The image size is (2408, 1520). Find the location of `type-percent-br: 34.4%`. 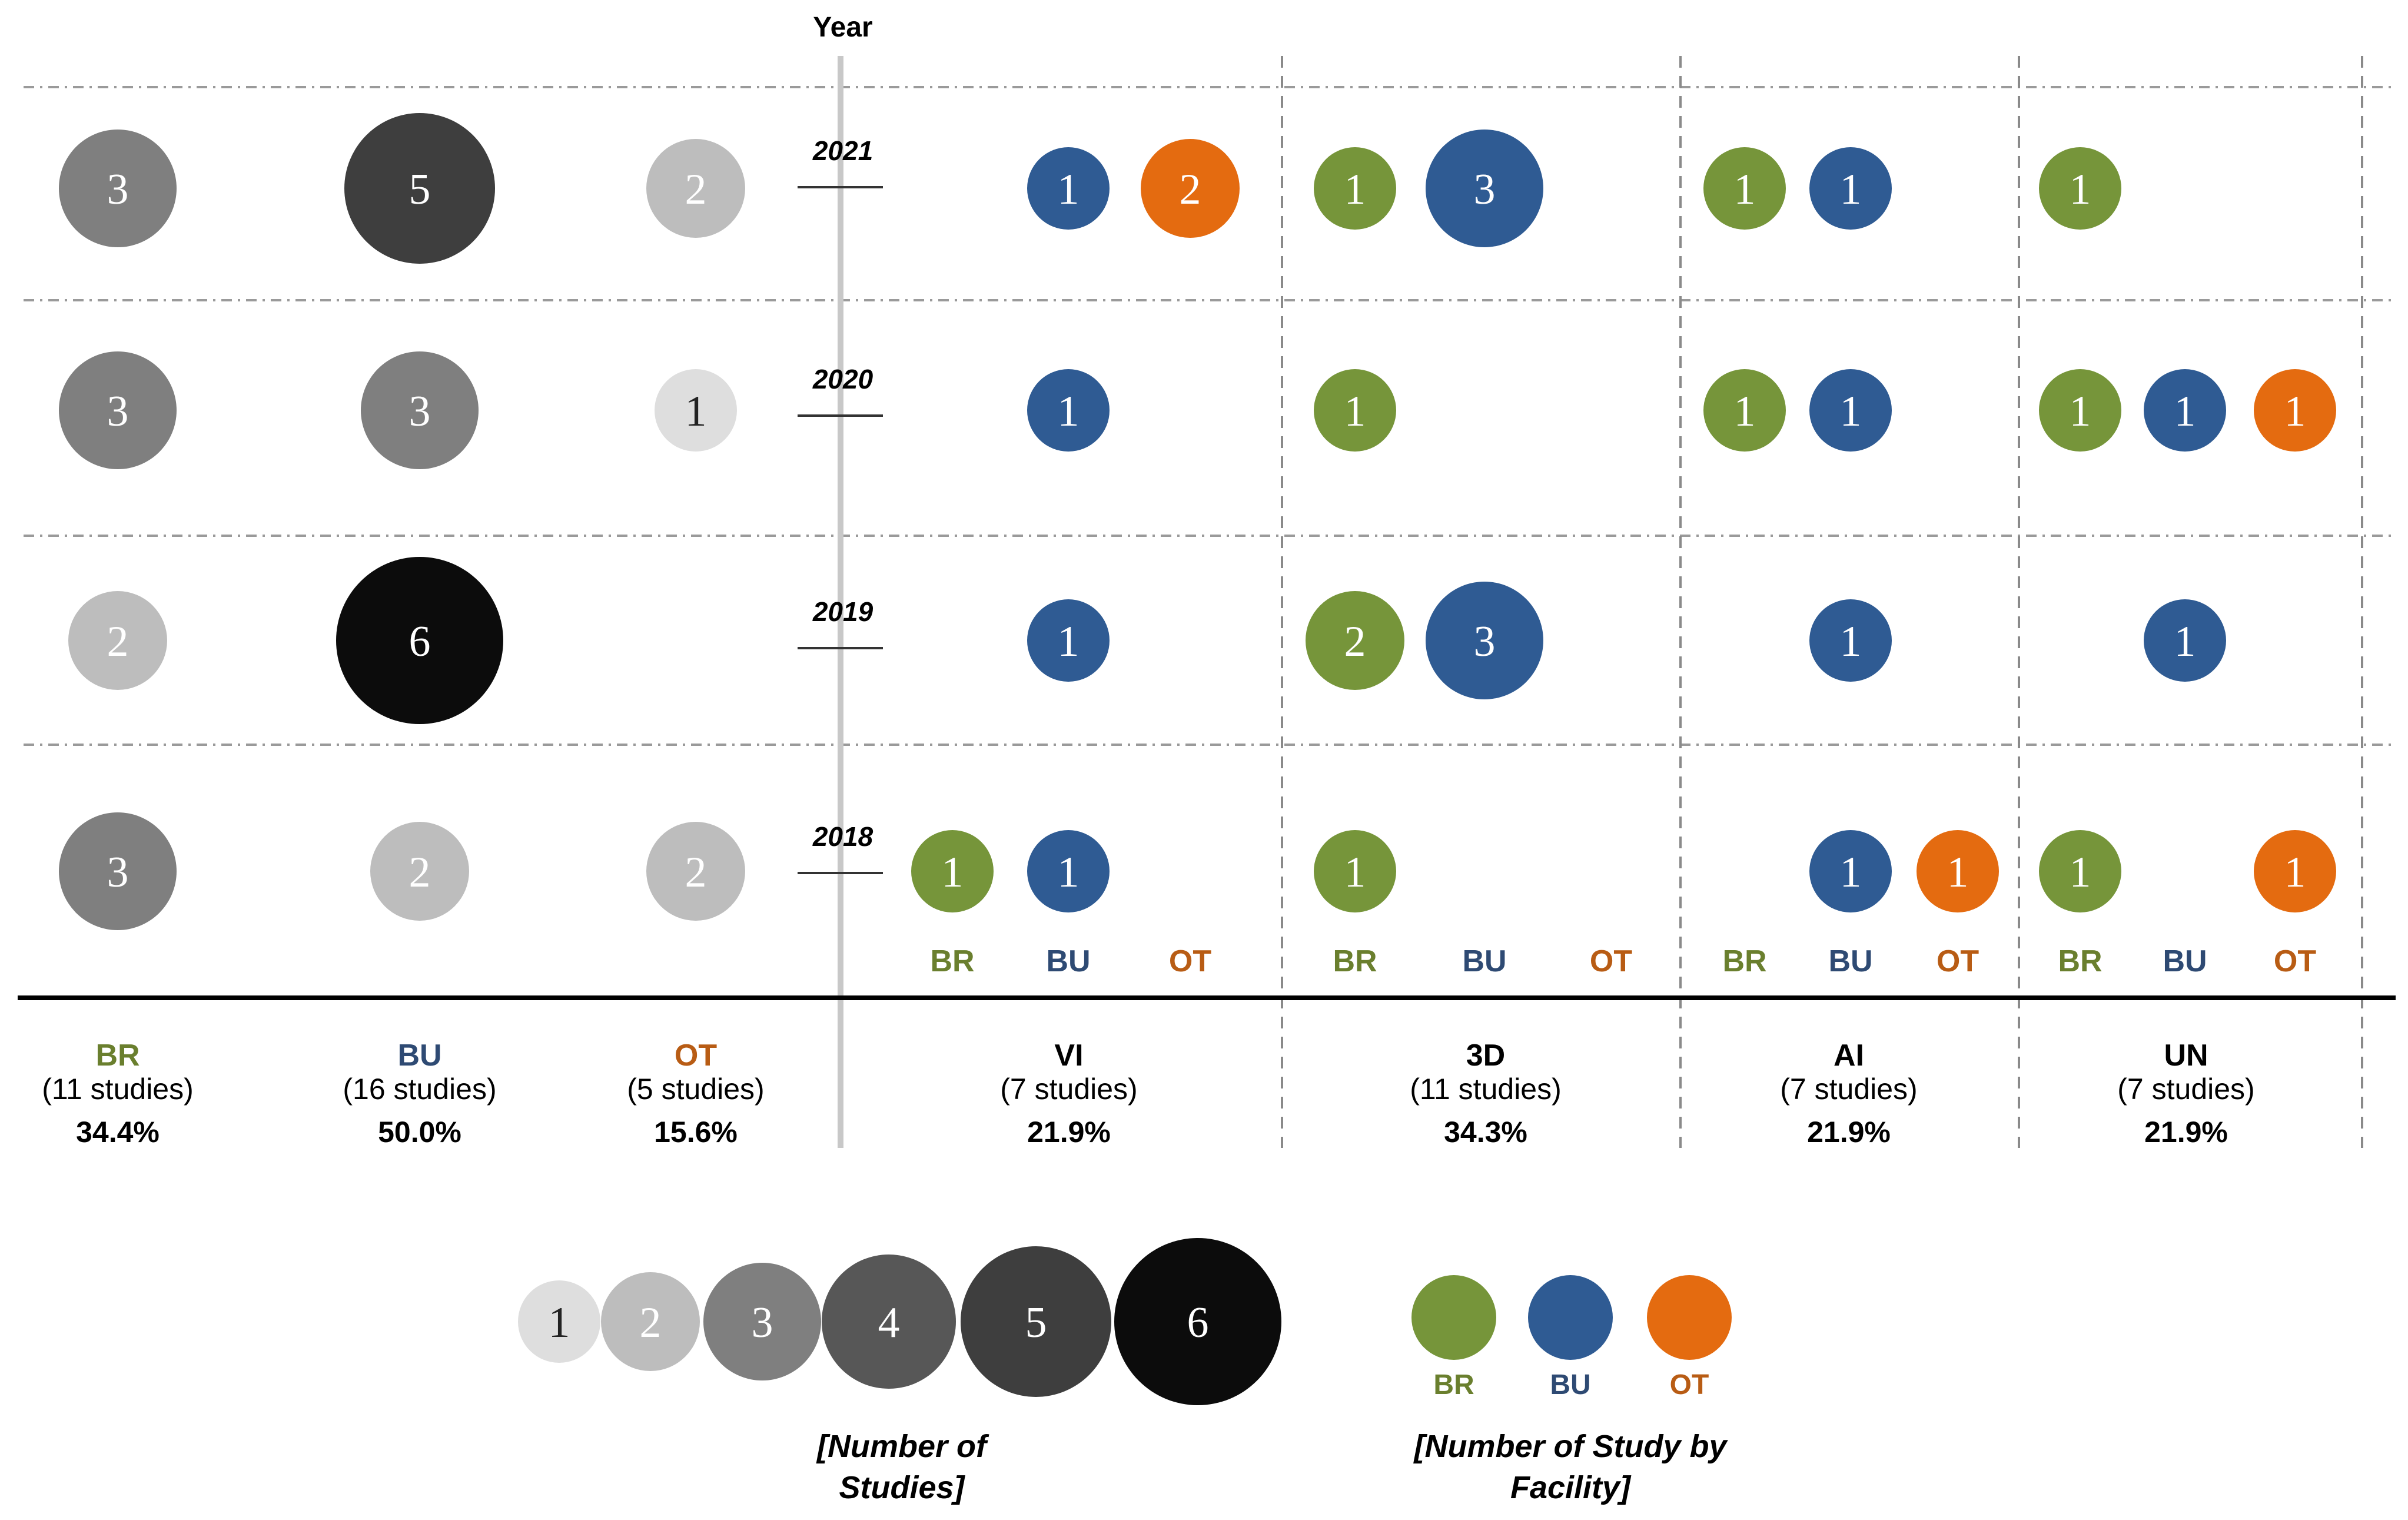

type-percent-br: 34.4% is located at coordinates (118, 1132).